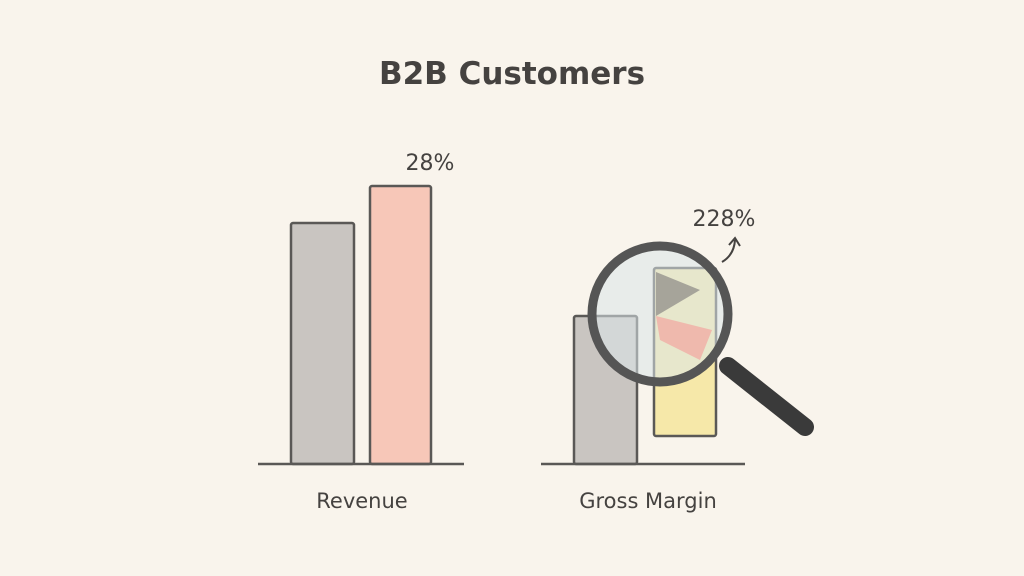 Image resolution: width=1024 pixels, height=576 pixels. I want to click on group-label: Gross Margin, so click(648, 501).